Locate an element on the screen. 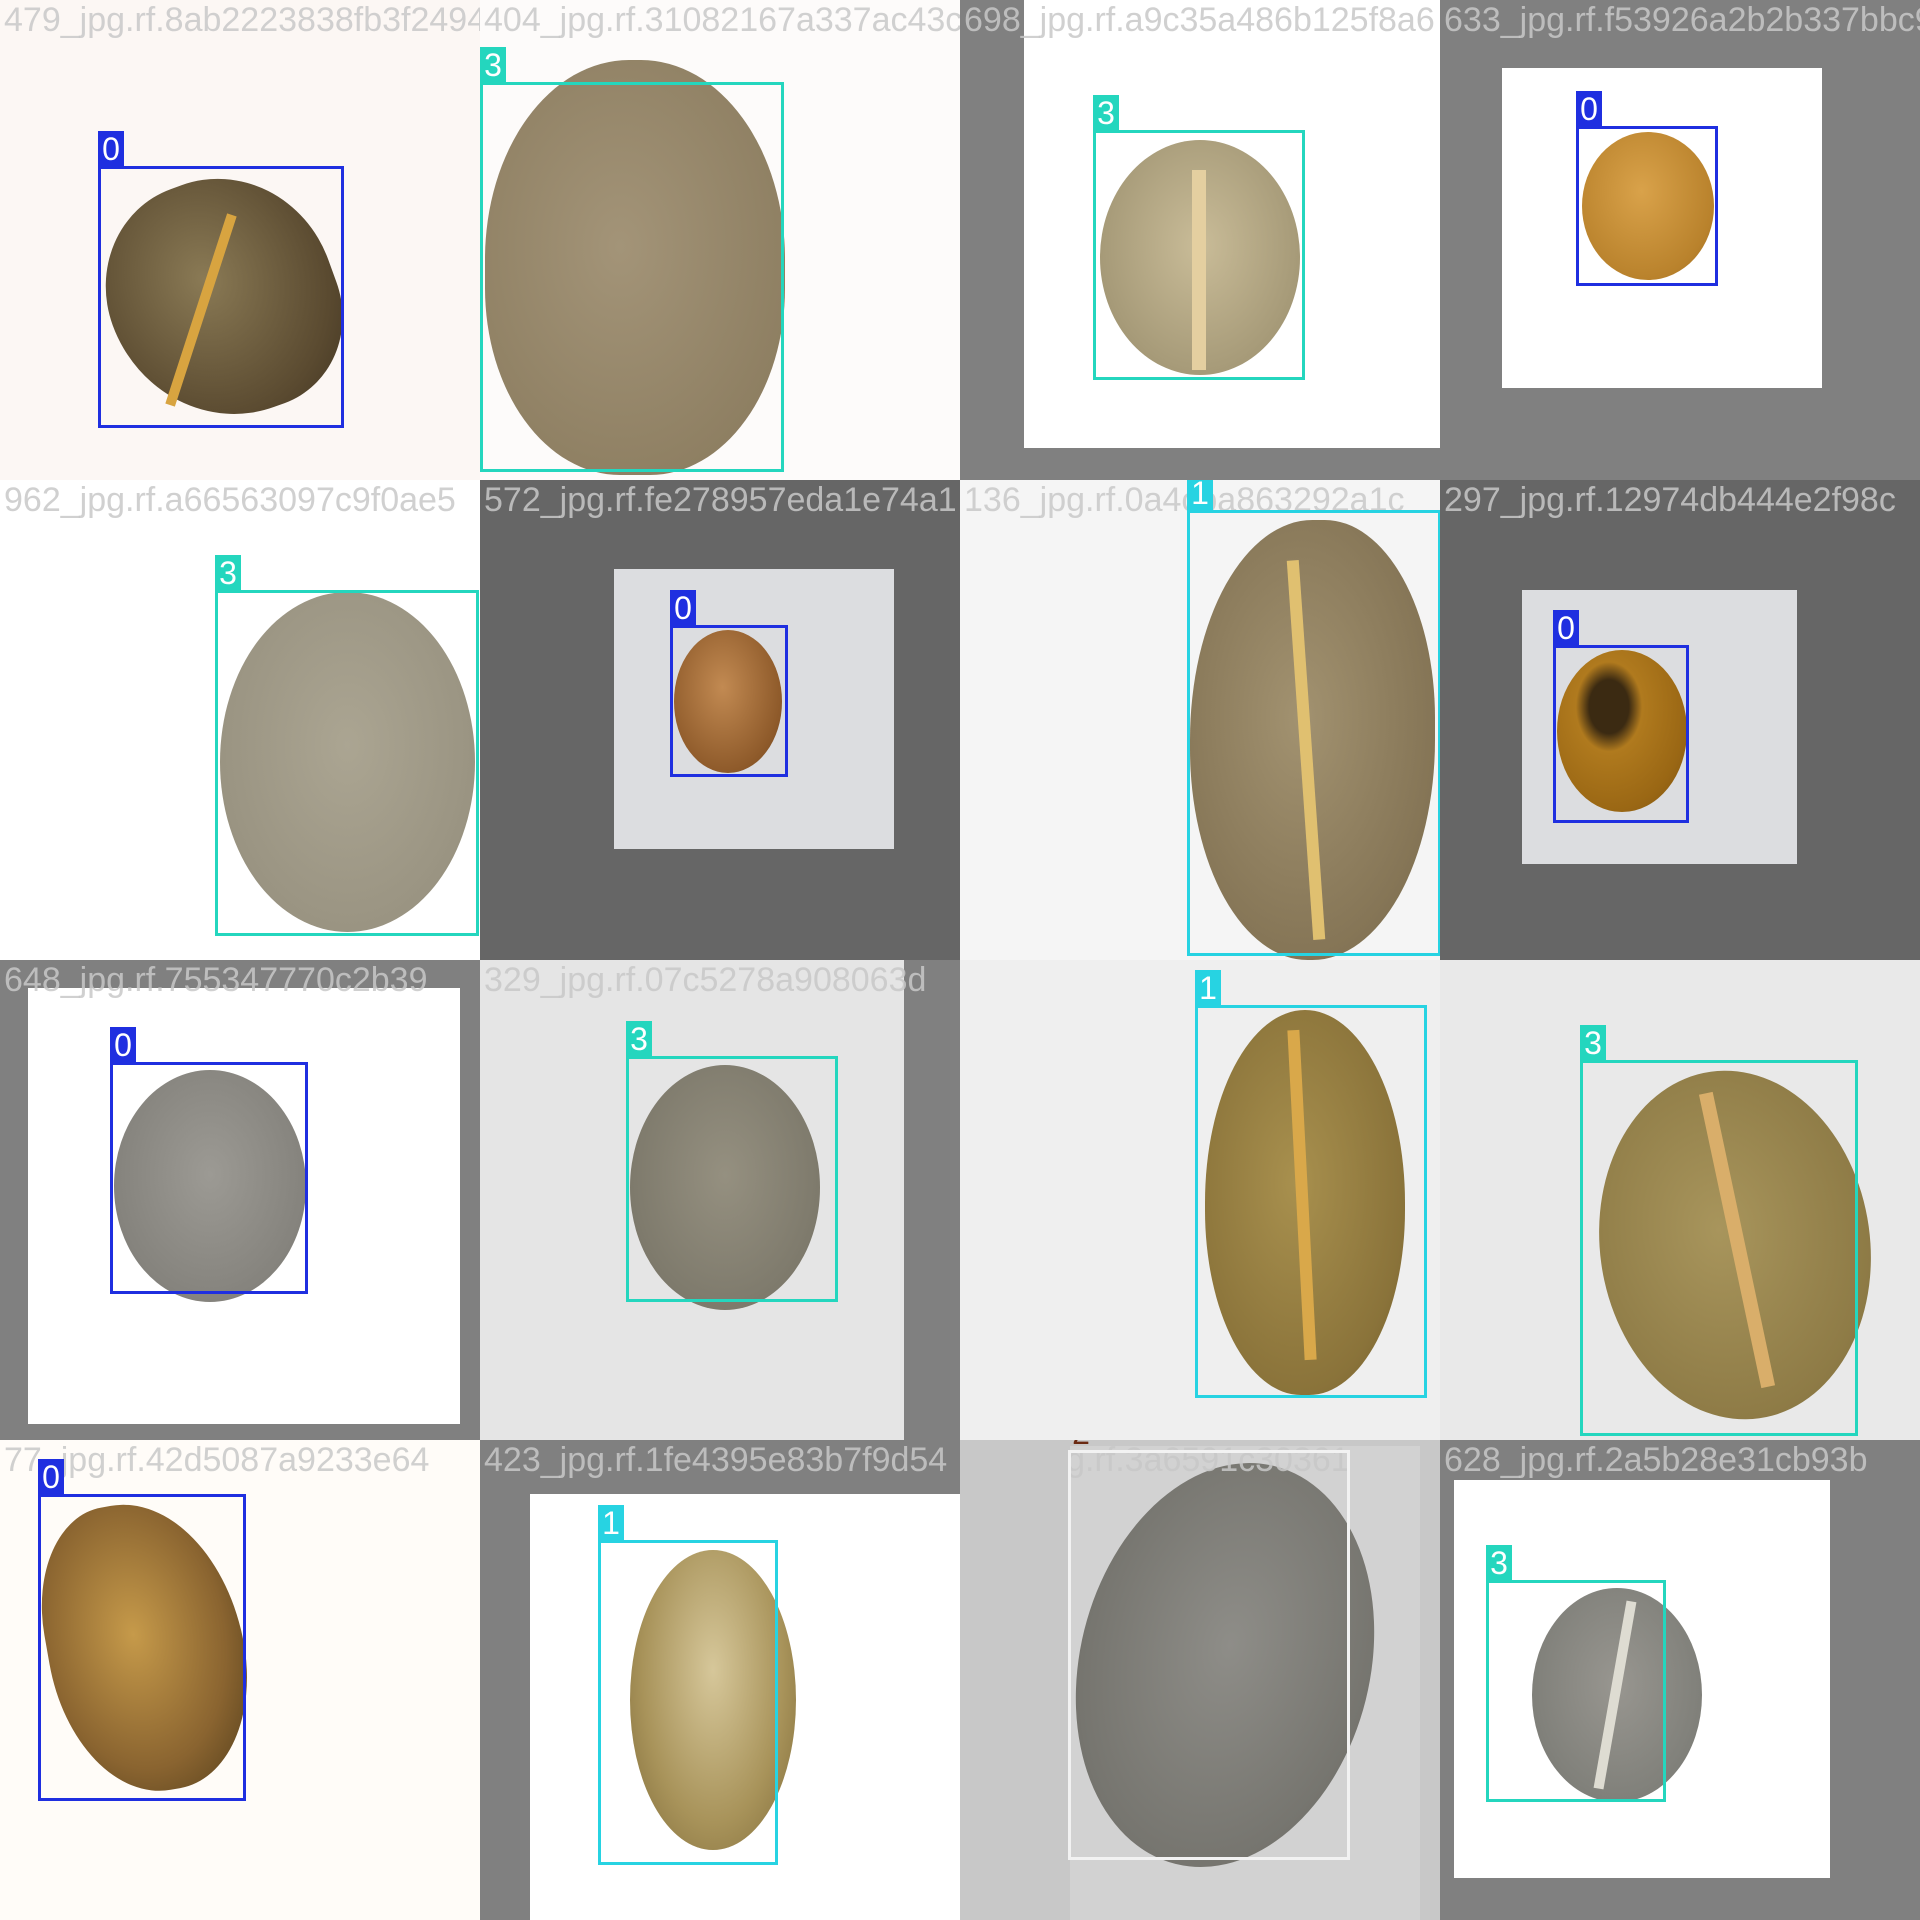 The image size is (1920, 1920). tile: 474_jpg.rf.3a6591c30361 2 is located at coordinates (1200, 1680).